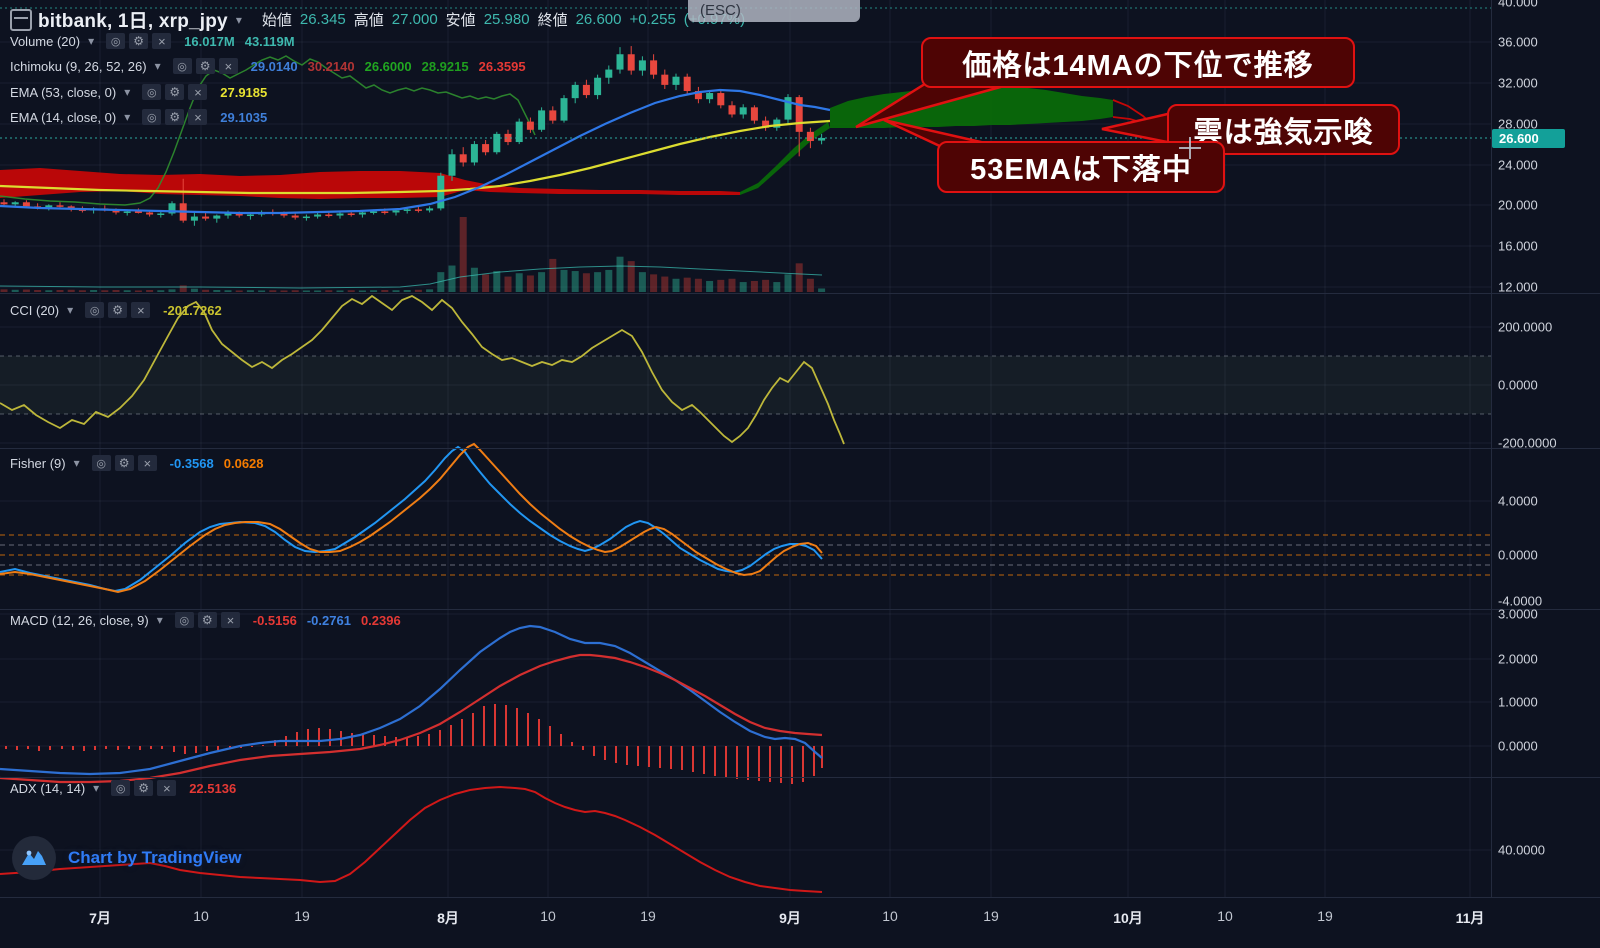 The width and height of the screenshot is (1600, 948). What do you see at coordinates (368, 20) in the screenshot?
I see `high-label: 高値` at bounding box center [368, 20].